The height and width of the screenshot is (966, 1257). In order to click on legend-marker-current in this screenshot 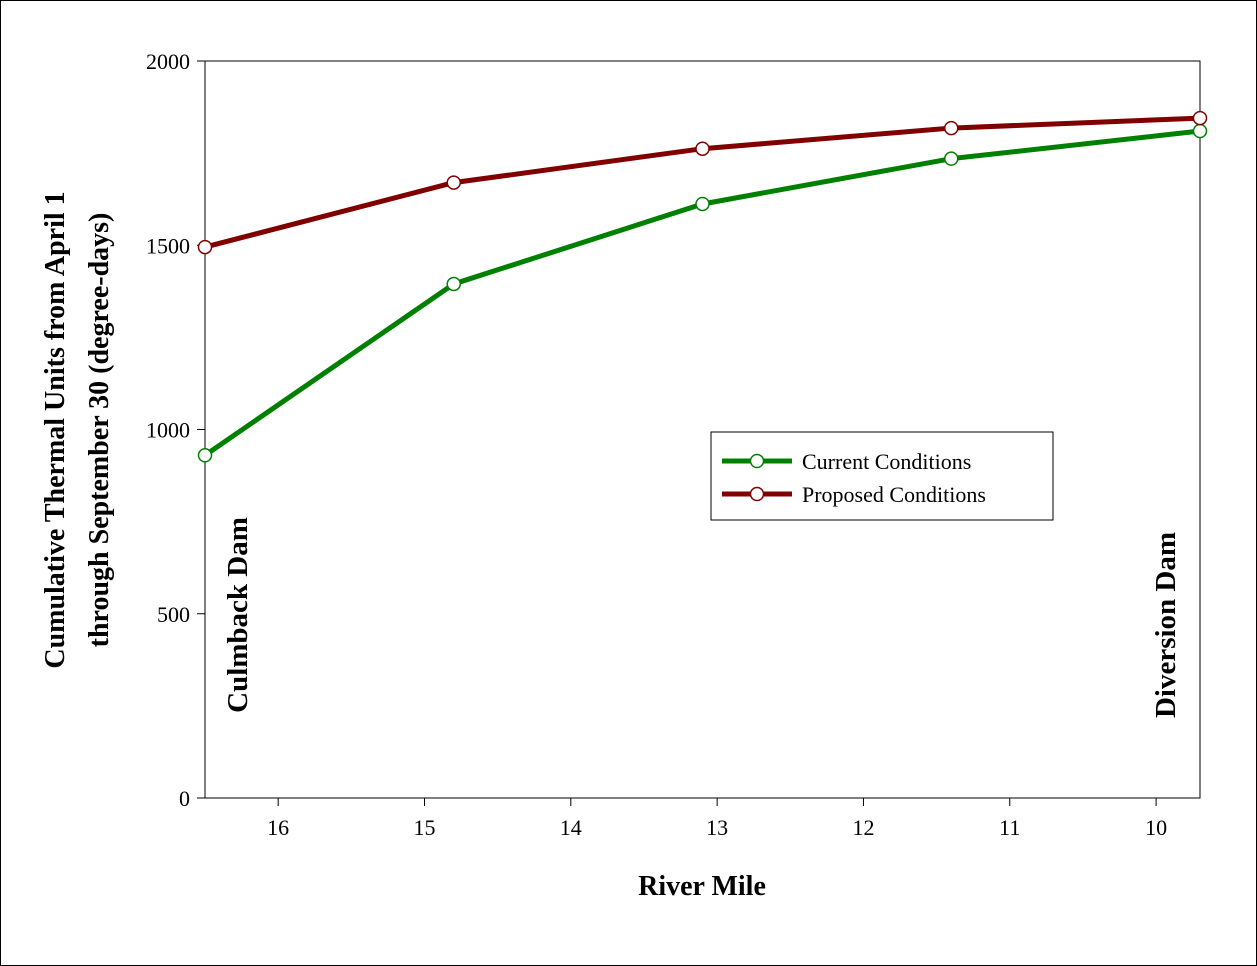, I will do `click(757, 461)`.